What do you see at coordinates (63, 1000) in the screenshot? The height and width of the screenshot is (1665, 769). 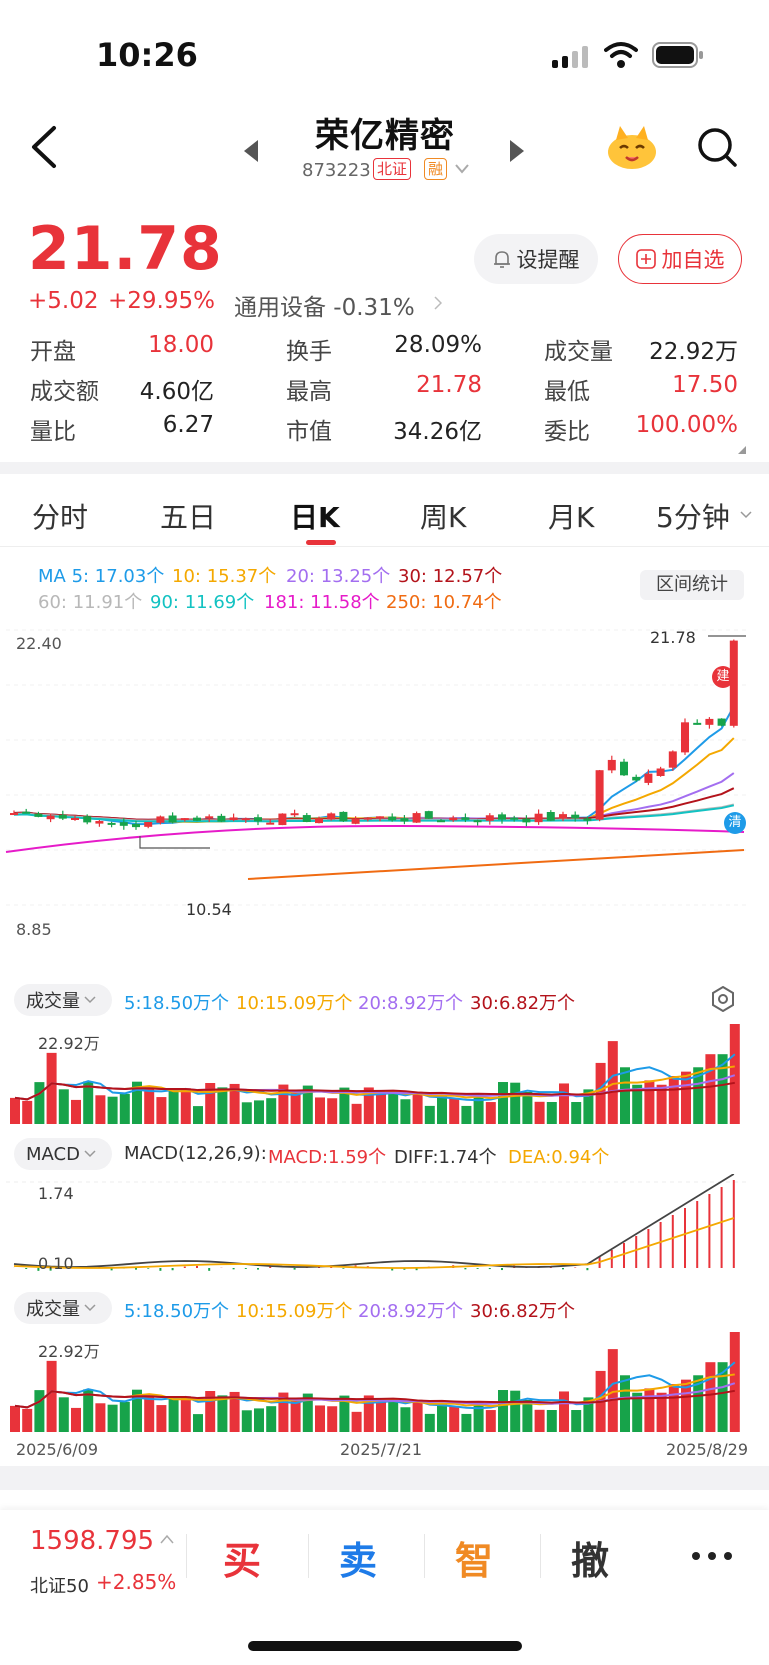 I see `volume-indicator-select: 成交量` at bounding box center [63, 1000].